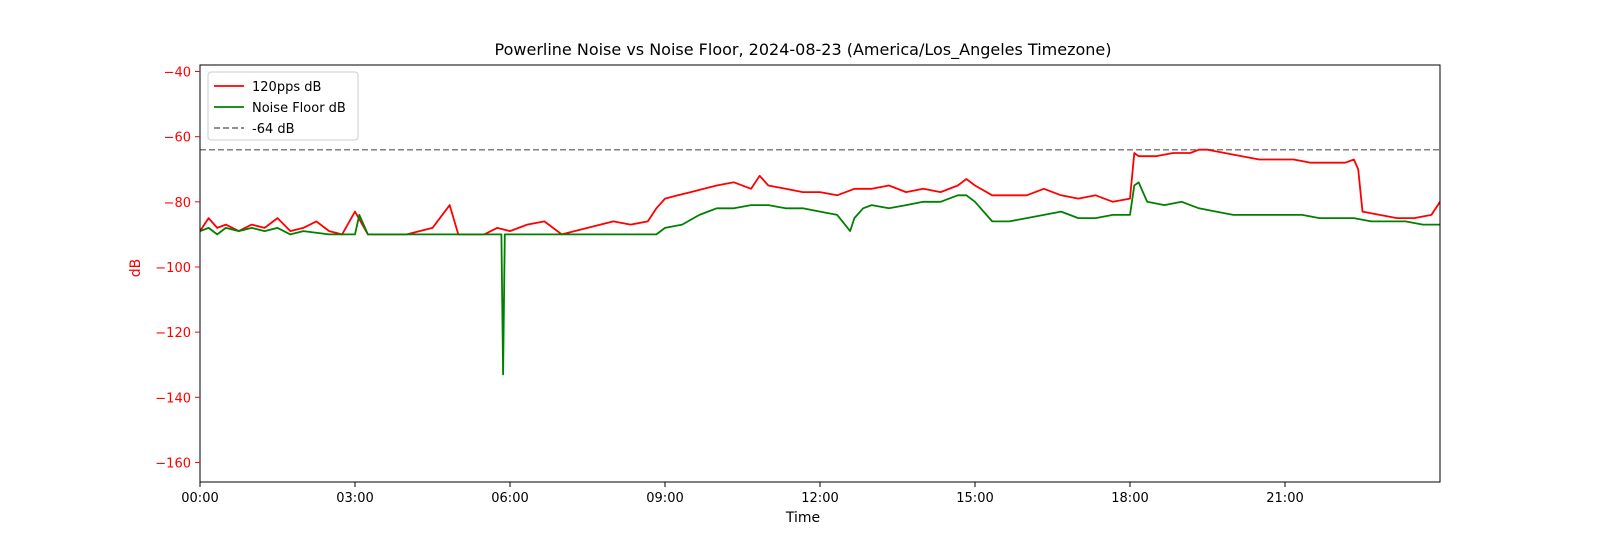  I want to click on y-tick-label: −120, so click(173, 333).